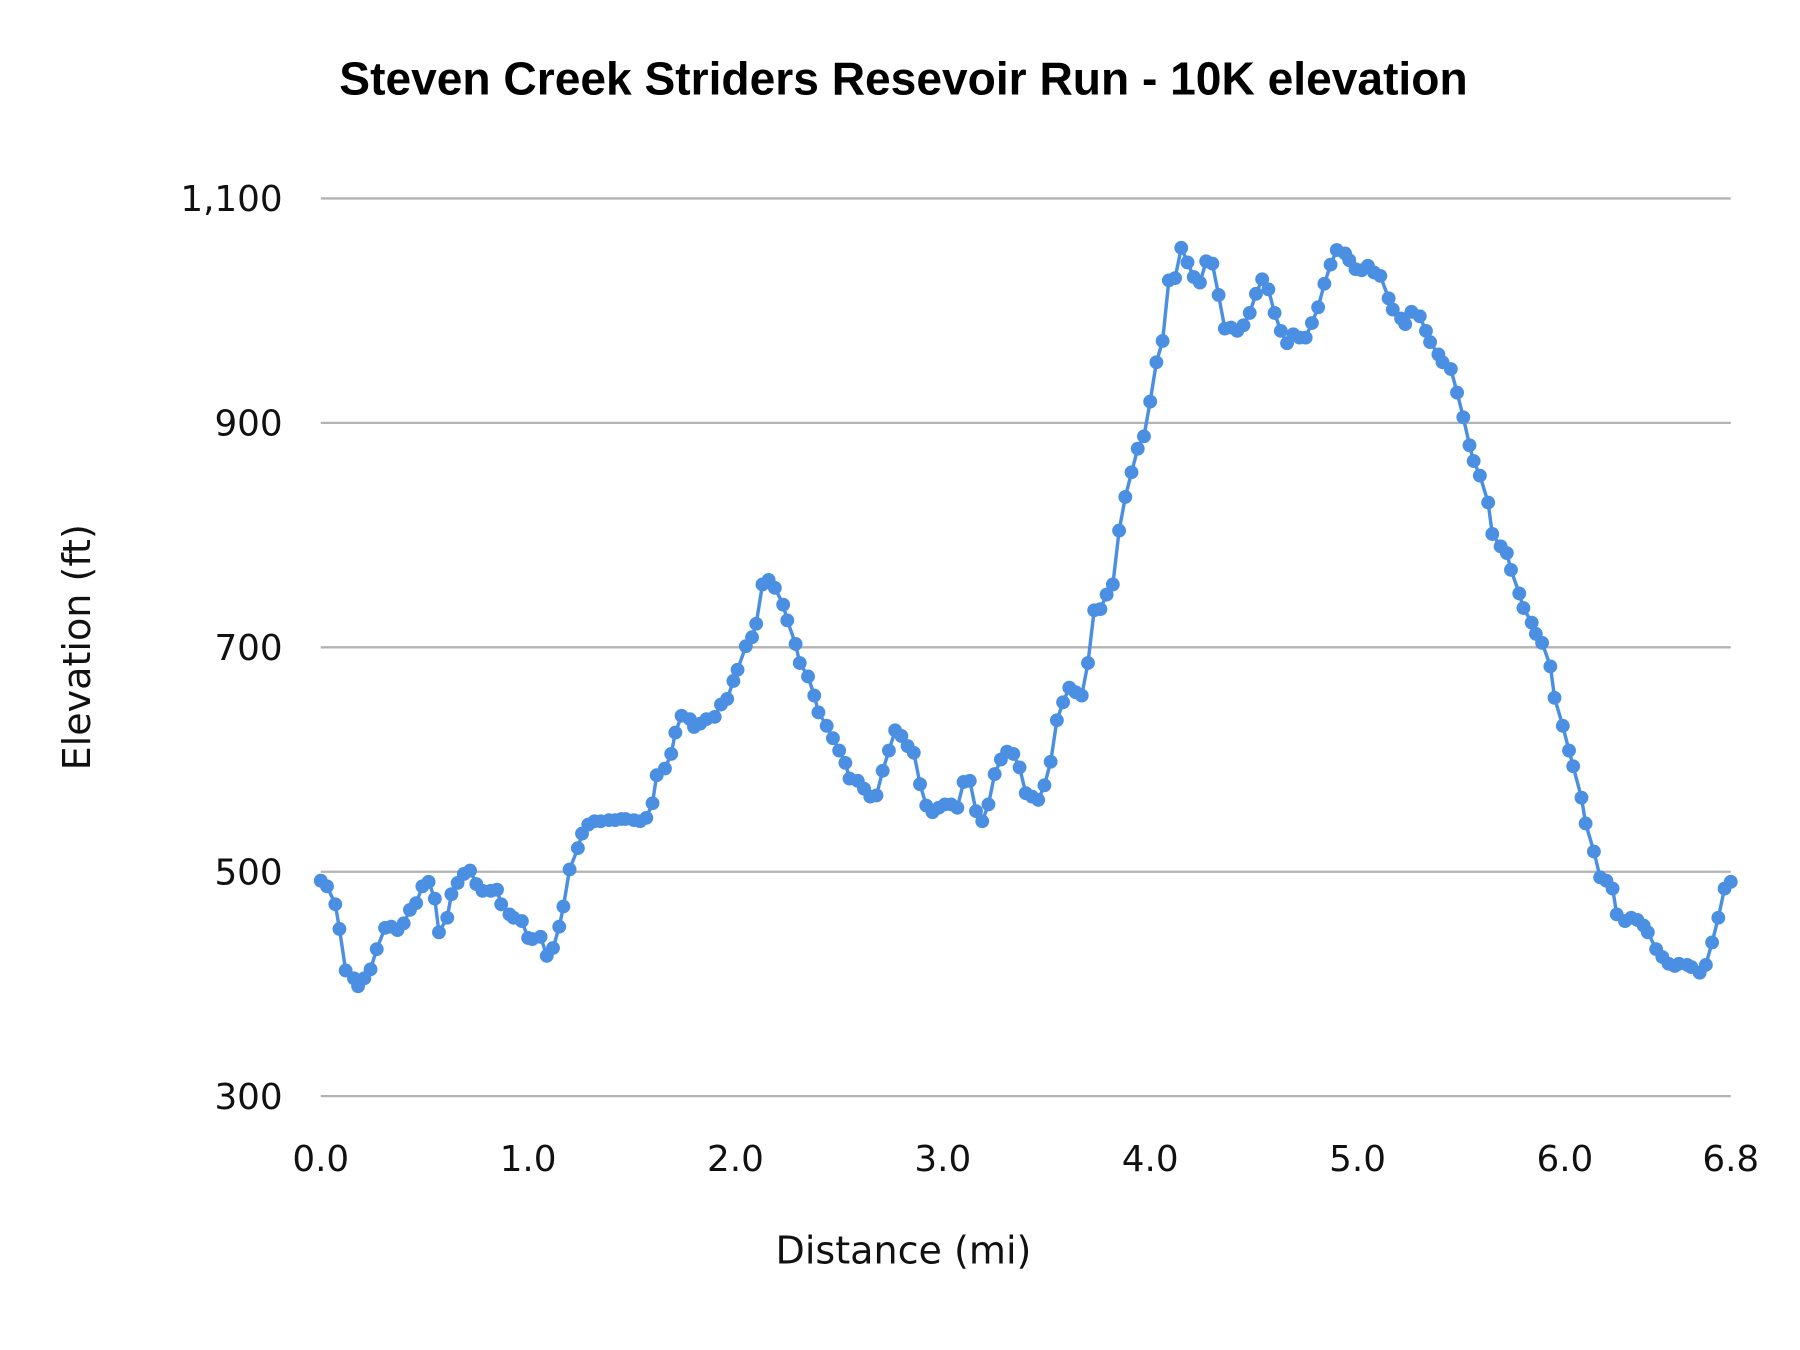 This screenshot has width=1800, height=1350. I want to click on x-tick-label: 3.0, so click(942, 1159).